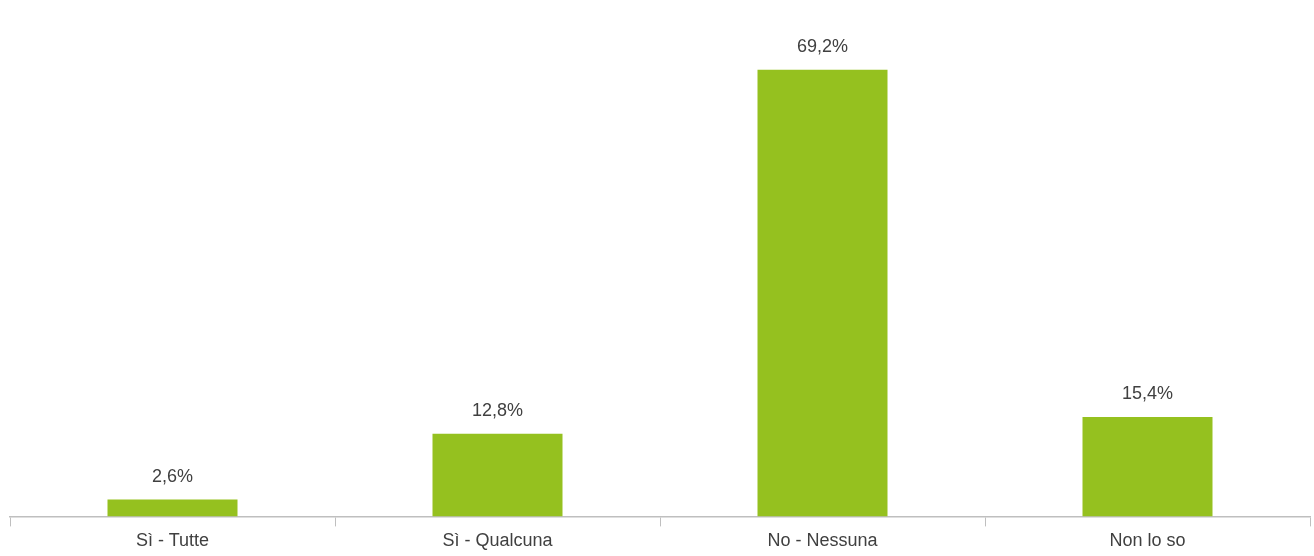 The height and width of the screenshot is (556, 1314). What do you see at coordinates (1147, 540) in the screenshot?
I see `x-tick-label: Non lo so` at bounding box center [1147, 540].